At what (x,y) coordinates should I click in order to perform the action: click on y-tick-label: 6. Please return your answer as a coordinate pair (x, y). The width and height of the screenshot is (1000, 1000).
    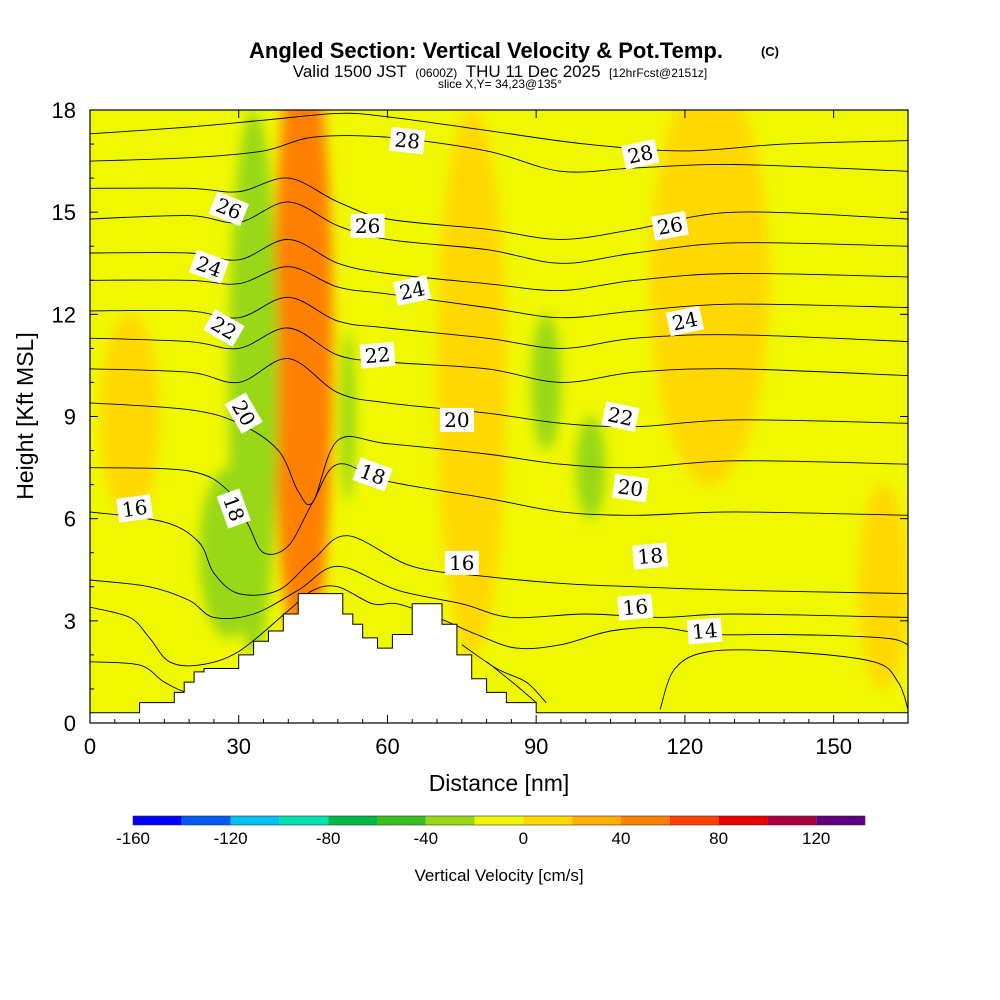
    Looking at the image, I should click on (70, 519).